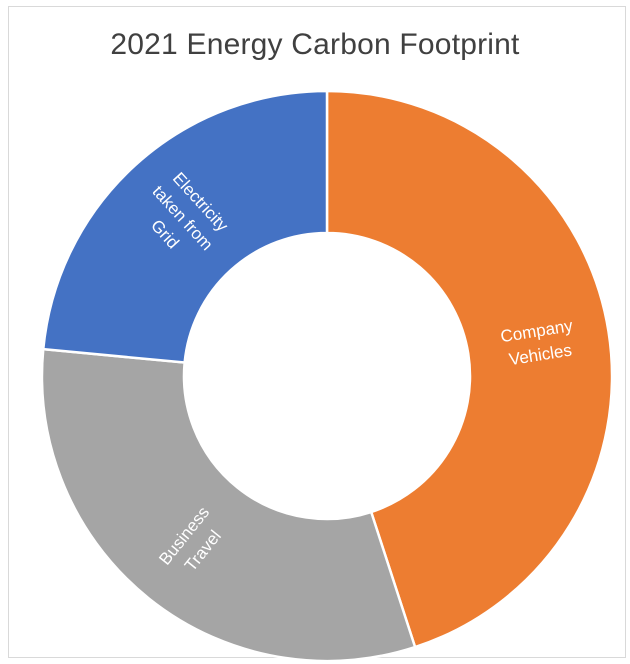 Image resolution: width=630 pixels, height=664 pixels. I want to click on chart-title: 2021 Energy Carbon Footprint, so click(315, 44).